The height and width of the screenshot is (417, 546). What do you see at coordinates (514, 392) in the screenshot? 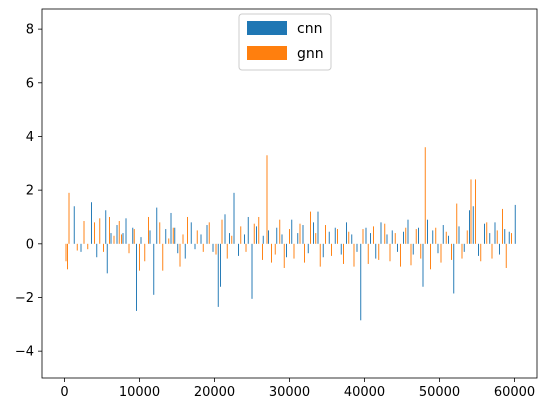
I see `x-tick-label: 60000` at bounding box center [514, 392].